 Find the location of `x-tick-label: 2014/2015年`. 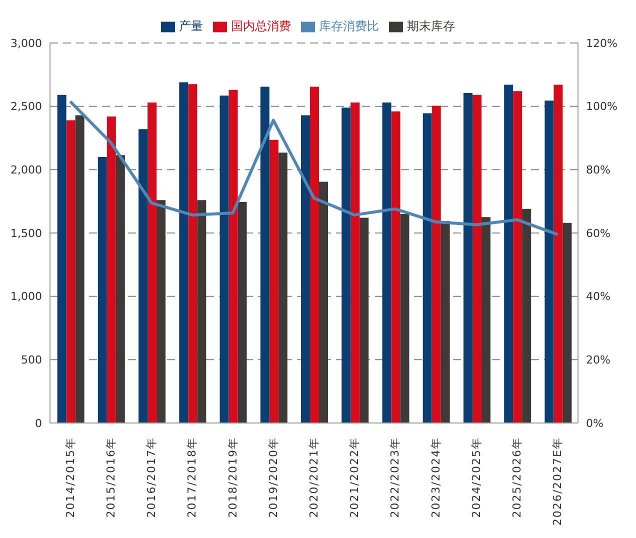

x-tick-label: 2014/2015年 is located at coordinates (70, 477).